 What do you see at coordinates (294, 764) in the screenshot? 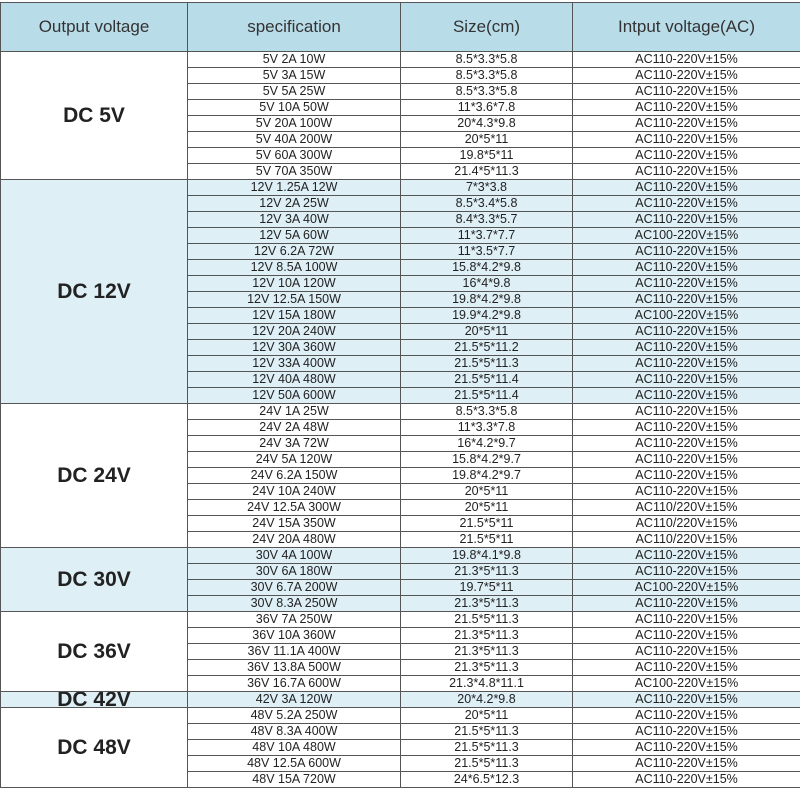
I see `specification: 48V 12.5A 600W` at bounding box center [294, 764].